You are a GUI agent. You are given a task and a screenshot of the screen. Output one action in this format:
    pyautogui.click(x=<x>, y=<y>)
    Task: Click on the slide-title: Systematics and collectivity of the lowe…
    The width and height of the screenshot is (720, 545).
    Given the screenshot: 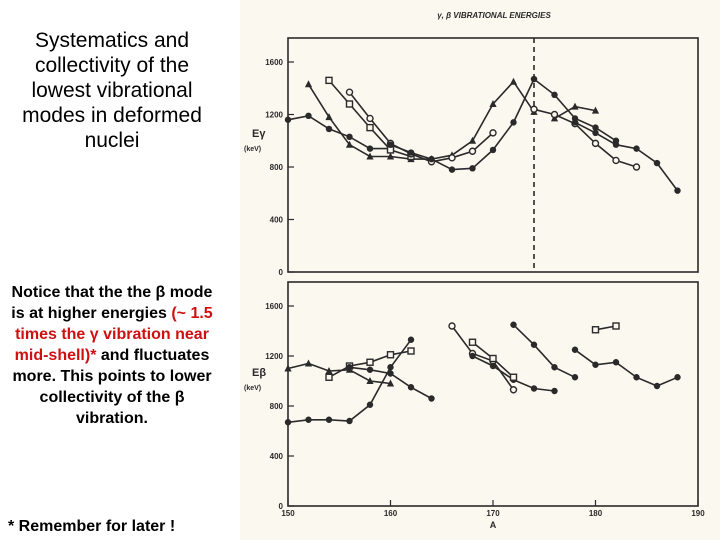 What is the action you would take?
    pyautogui.click(x=112, y=90)
    